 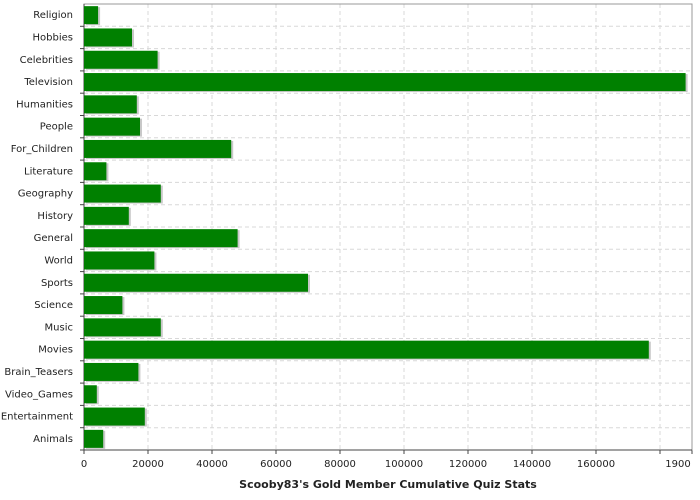 I want to click on y-tick-label: General, so click(x=53, y=238).